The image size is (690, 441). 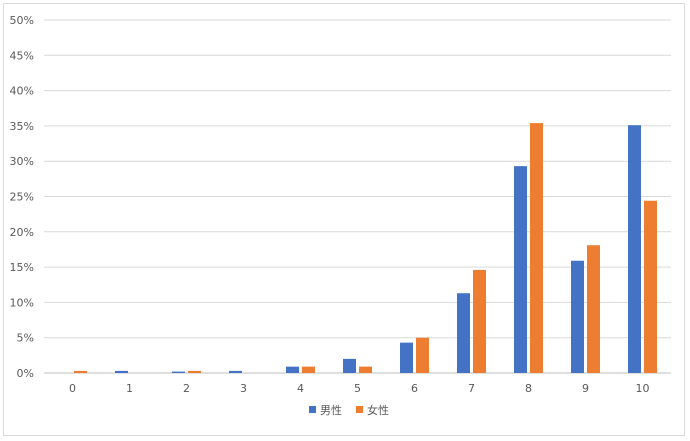 What do you see at coordinates (22, 20) in the screenshot?
I see `y-tick-label: 50%` at bounding box center [22, 20].